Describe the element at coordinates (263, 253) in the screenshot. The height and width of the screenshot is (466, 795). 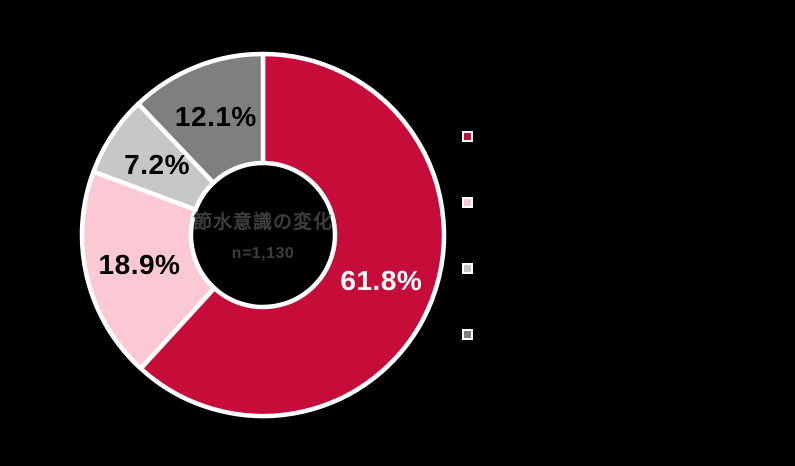
I see `sample-size-label: n=1,130` at that location.